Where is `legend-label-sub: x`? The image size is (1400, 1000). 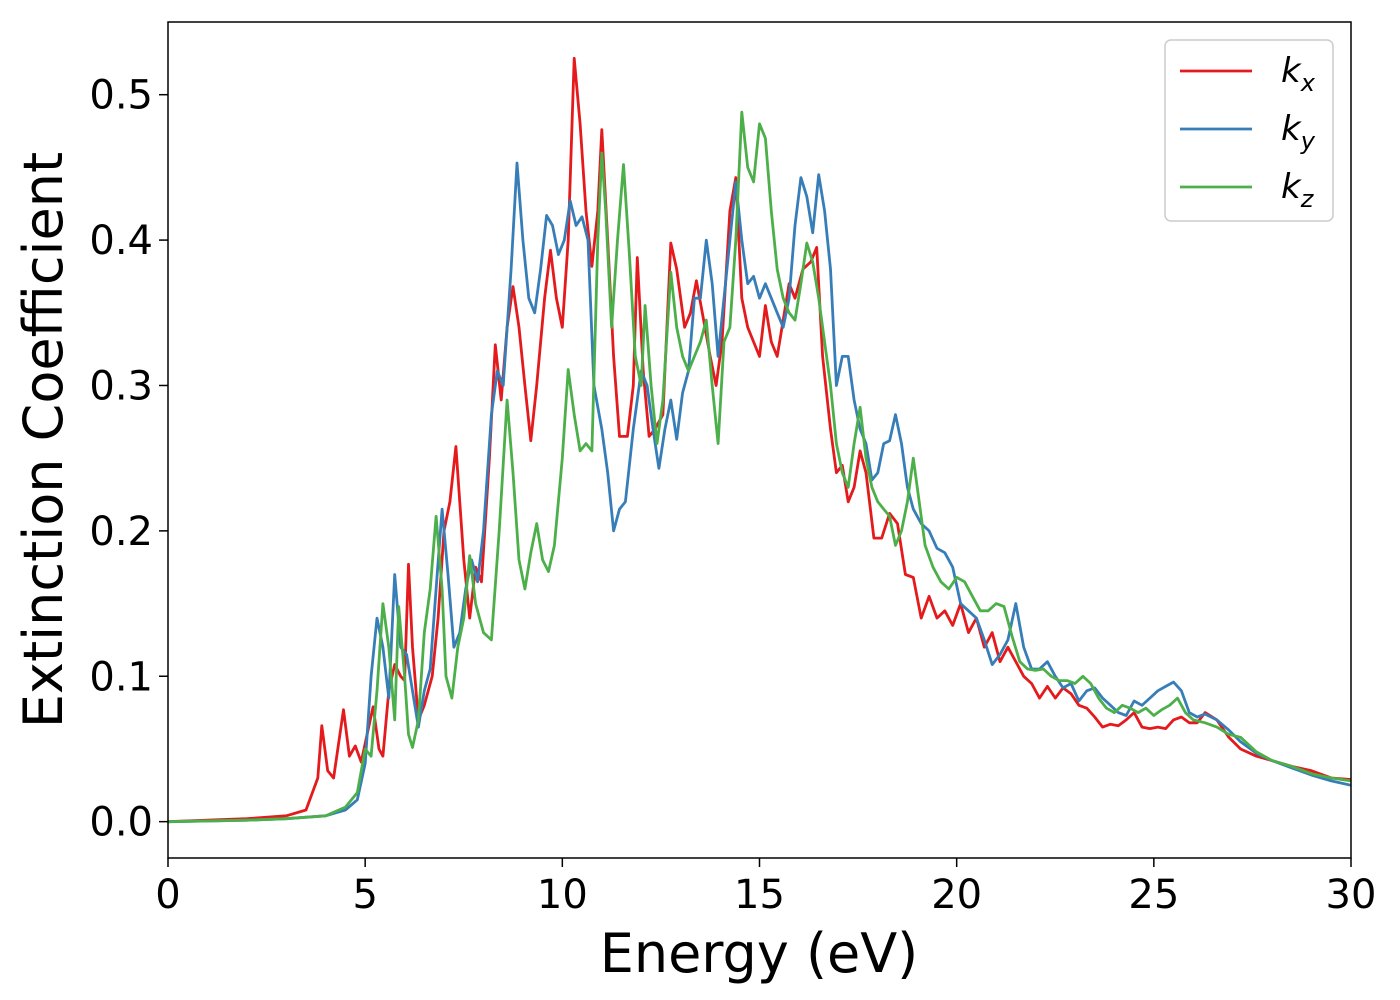 legend-label-sub: x is located at coordinates (1308, 83).